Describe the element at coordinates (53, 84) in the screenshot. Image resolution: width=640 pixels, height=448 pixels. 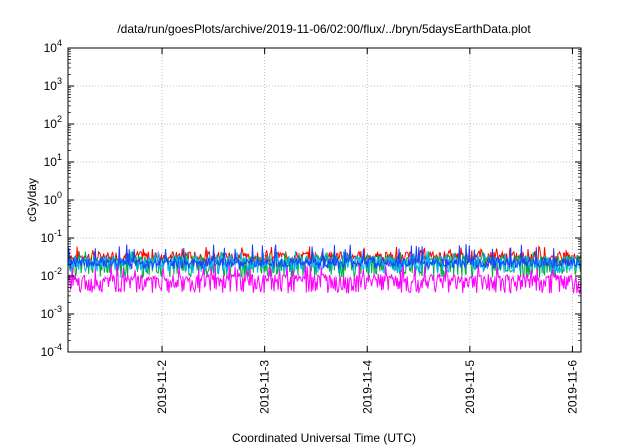
I see `y-tick-label: 10³` at that location.